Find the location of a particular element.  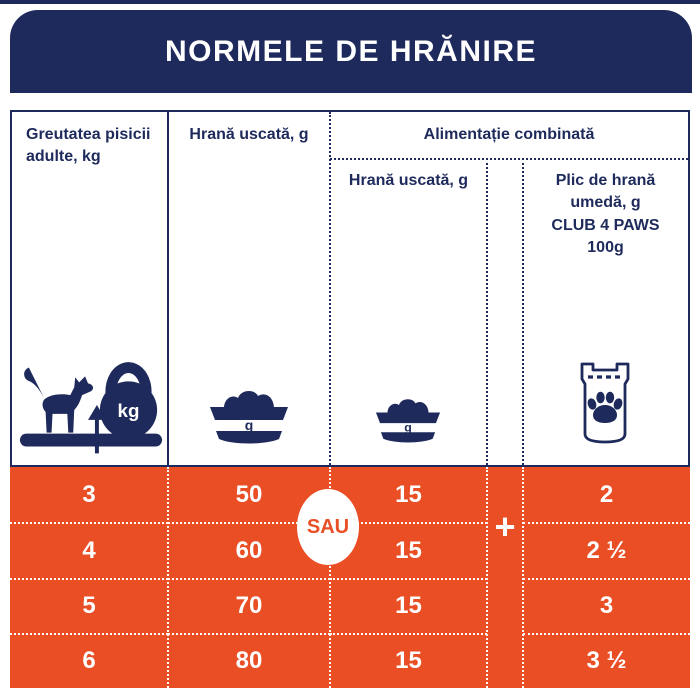

dry-value: 50 is located at coordinates (249, 494).